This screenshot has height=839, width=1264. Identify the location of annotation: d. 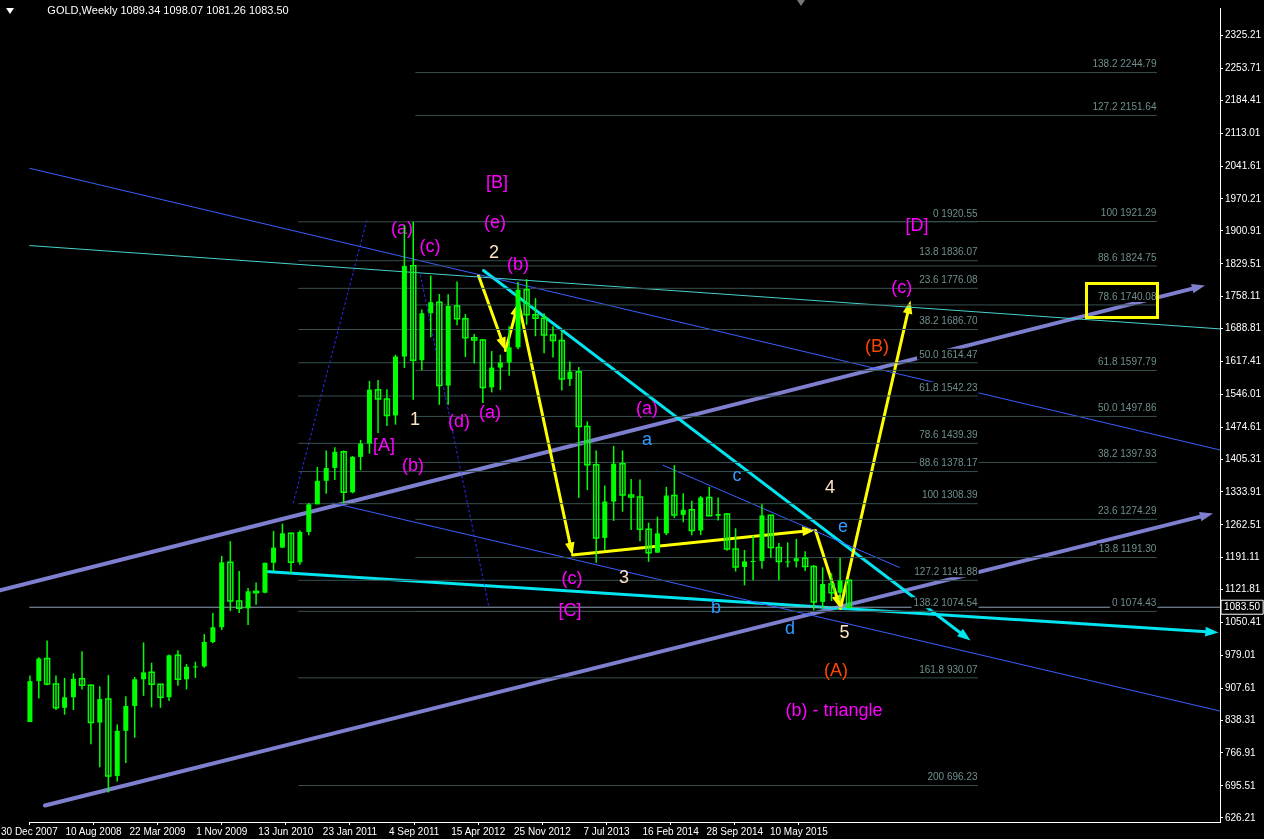
(790, 627).